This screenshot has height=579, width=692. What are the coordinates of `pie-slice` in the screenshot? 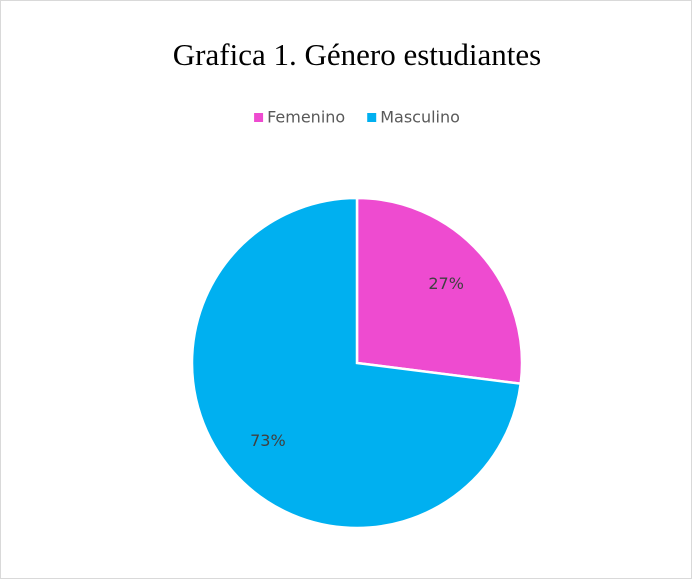 It's located at (439, 291).